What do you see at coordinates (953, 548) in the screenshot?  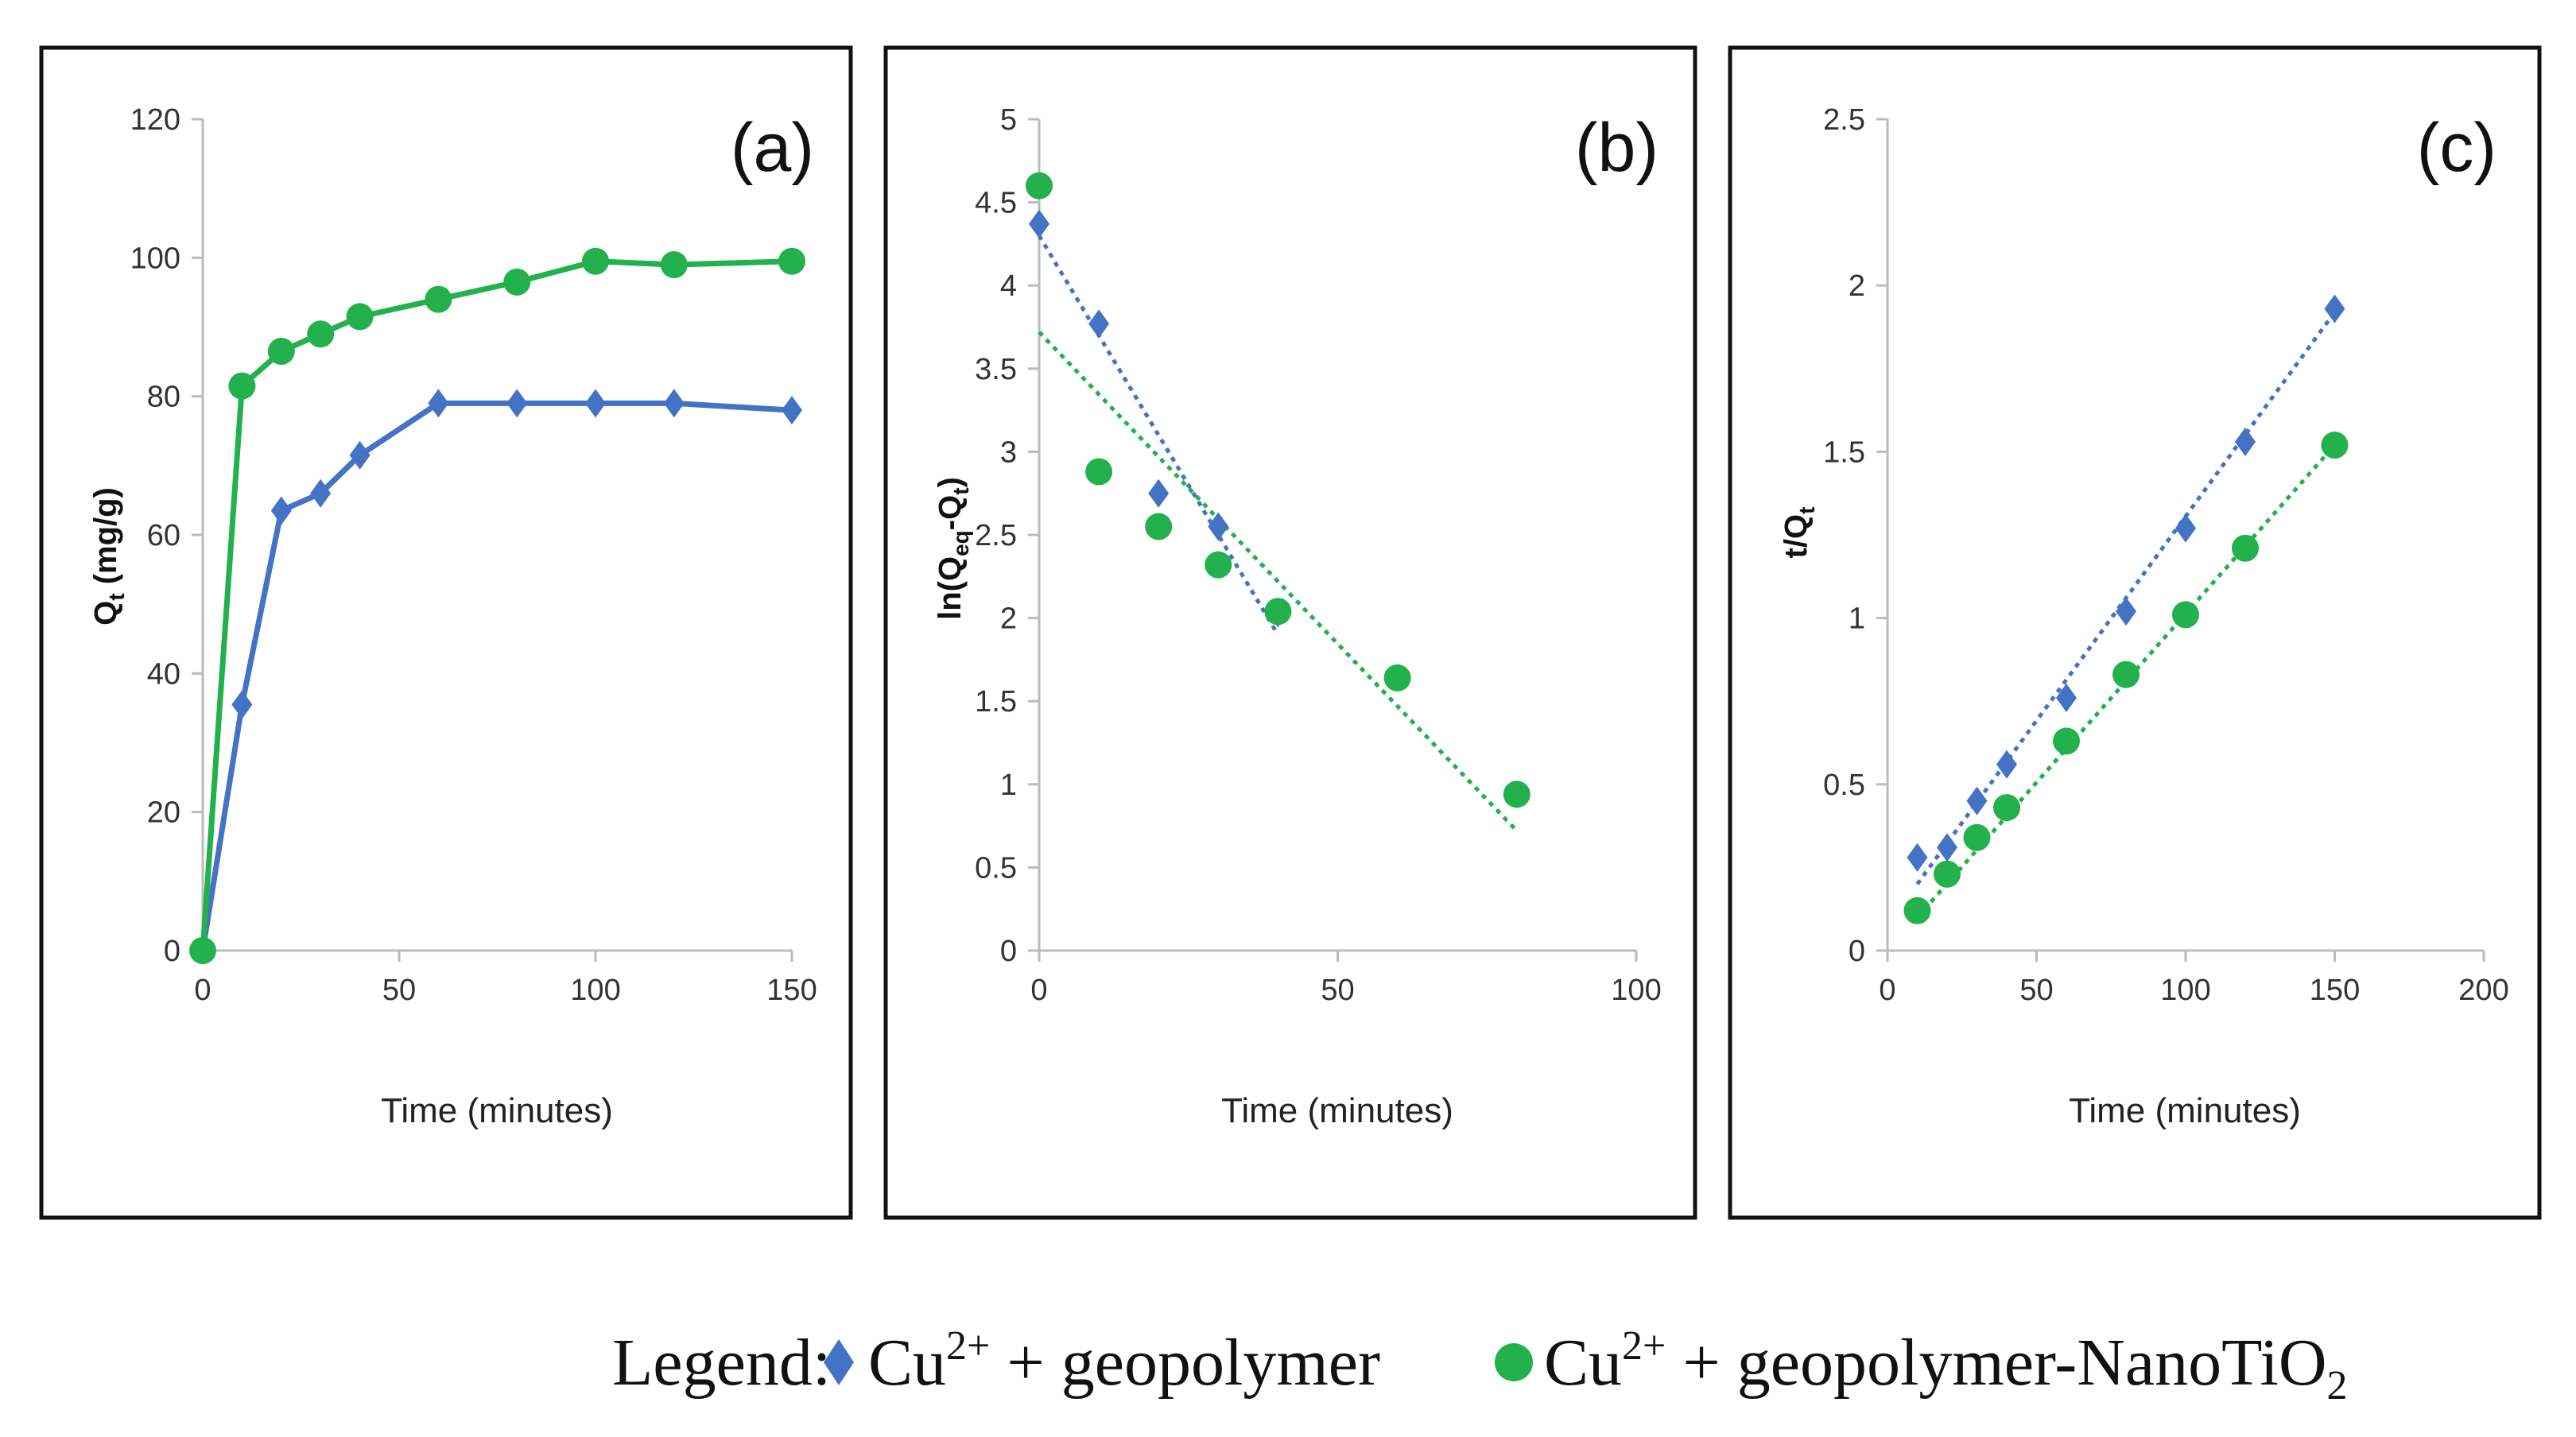 I see `panel-b-y-axis-title: ln(Qeq-Qt)` at bounding box center [953, 548].